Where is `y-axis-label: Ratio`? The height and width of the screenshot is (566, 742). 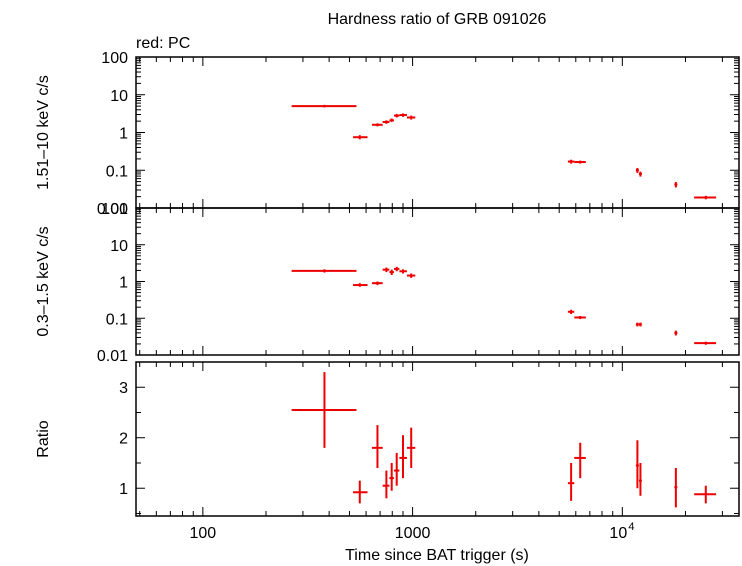
y-axis-label: Ratio is located at coordinates (43, 438).